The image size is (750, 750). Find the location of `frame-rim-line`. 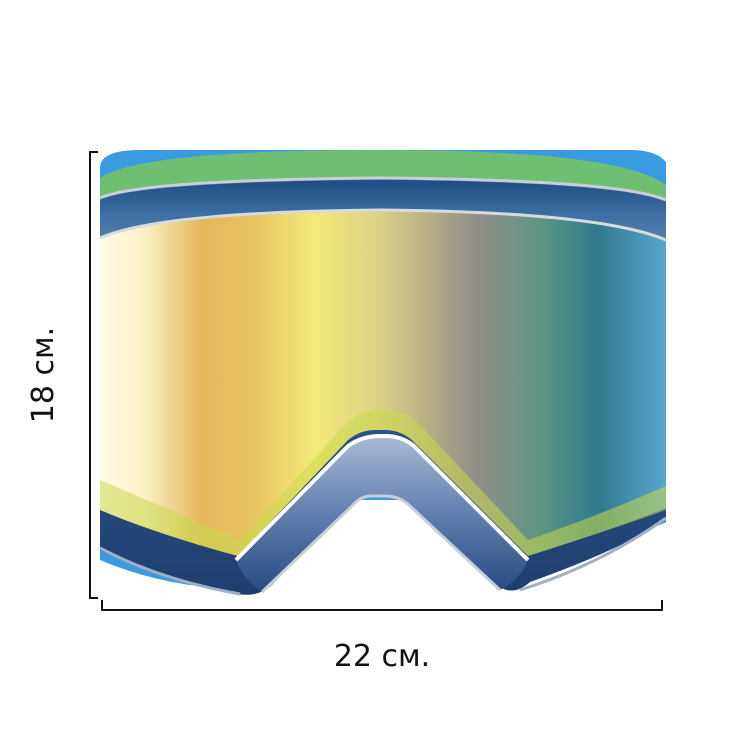

frame-rim-line is located at coordinates (383, 189).